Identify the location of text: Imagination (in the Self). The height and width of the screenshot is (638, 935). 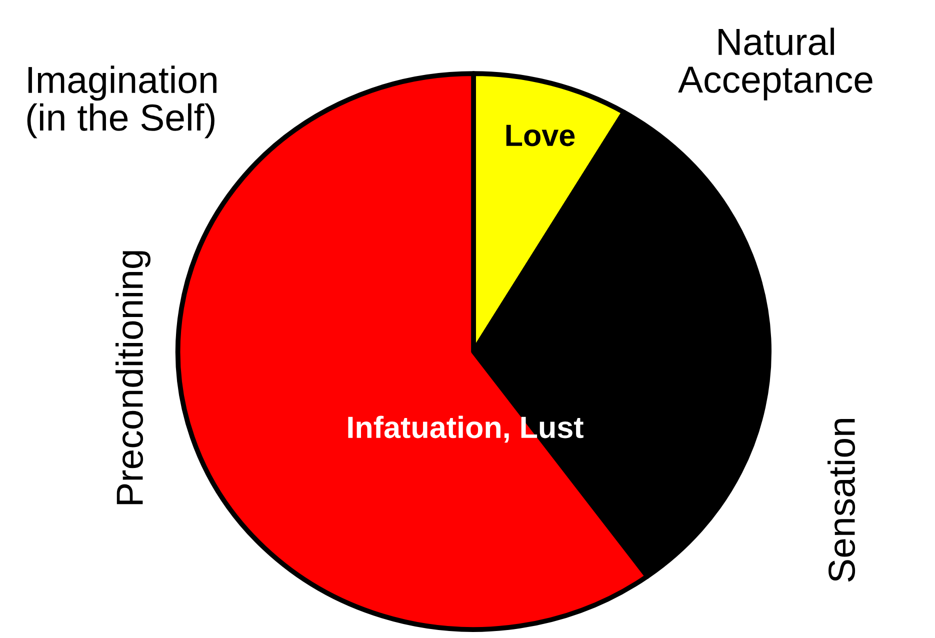
(121, 102).